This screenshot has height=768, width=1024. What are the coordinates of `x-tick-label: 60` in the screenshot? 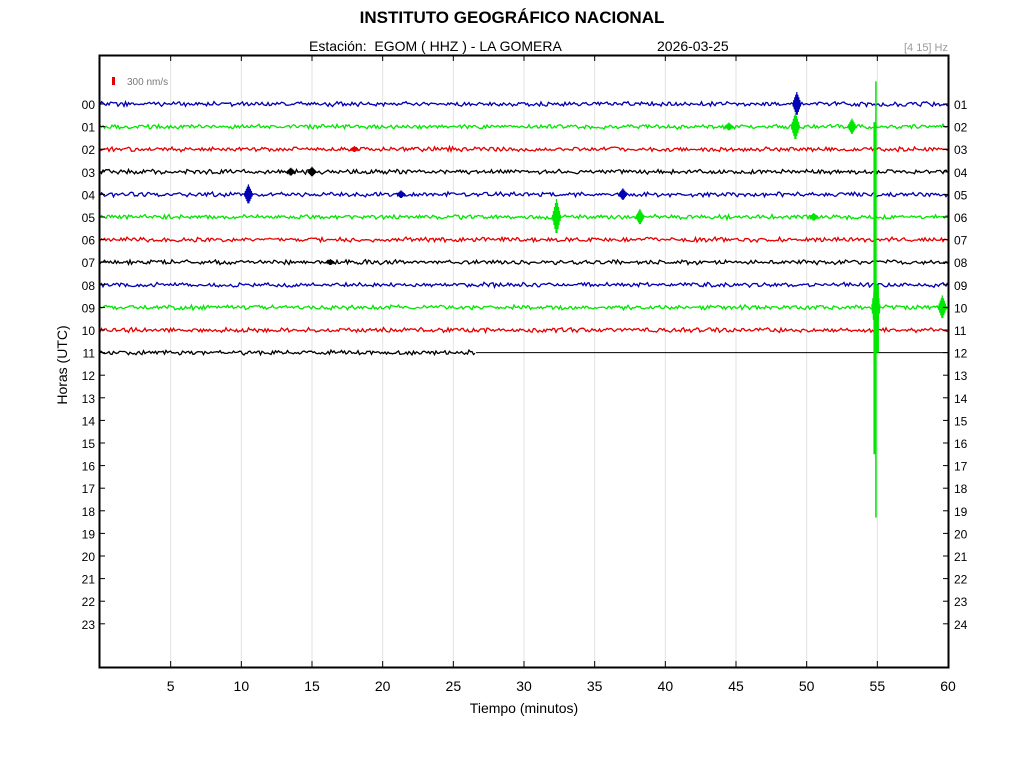 It's located at (948, 686).